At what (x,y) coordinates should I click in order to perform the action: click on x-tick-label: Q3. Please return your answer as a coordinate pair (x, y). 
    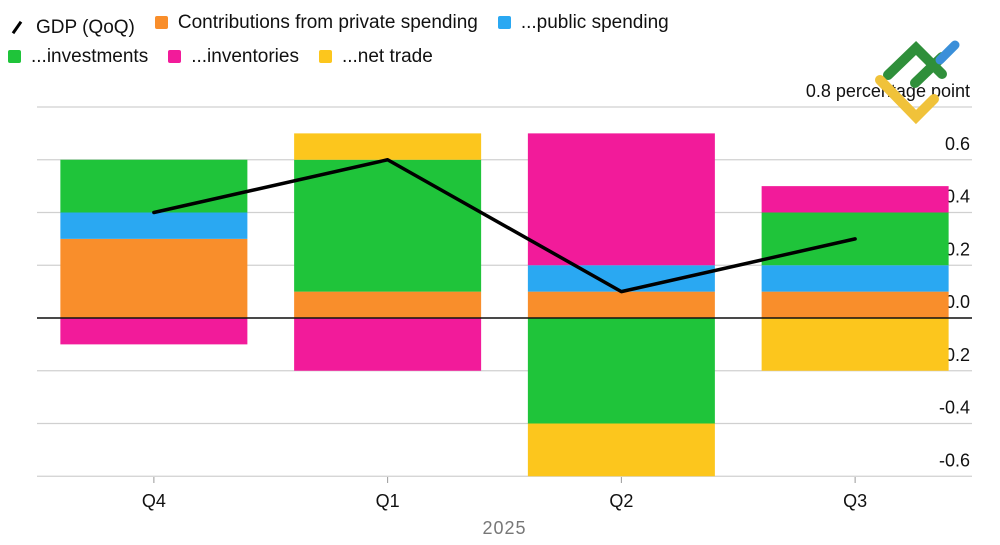
    Looking at the image, I should click on (855, 501).